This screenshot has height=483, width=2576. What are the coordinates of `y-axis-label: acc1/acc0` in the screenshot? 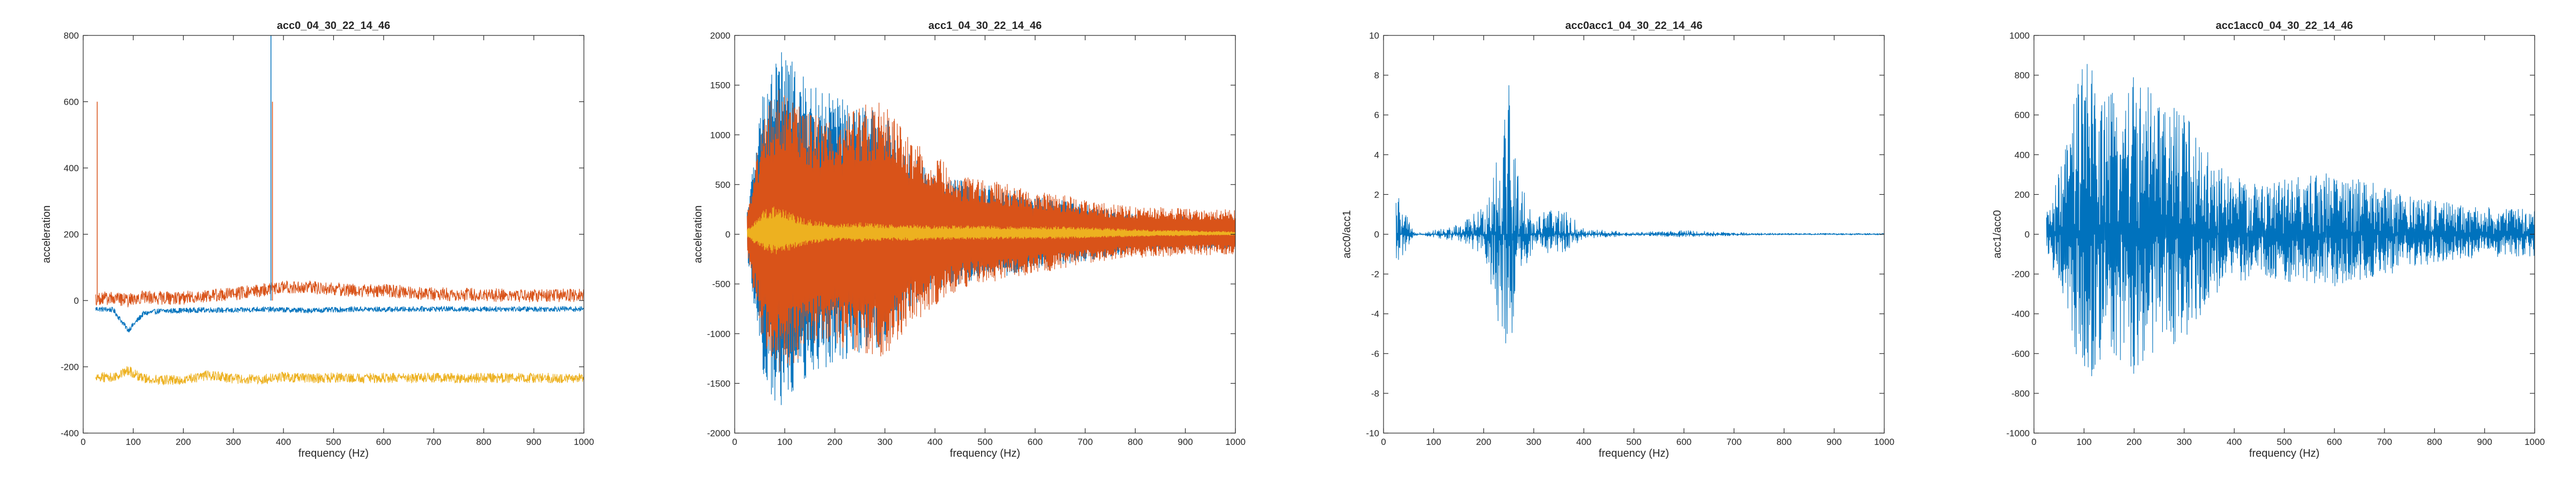 It's located at (1997, 234).